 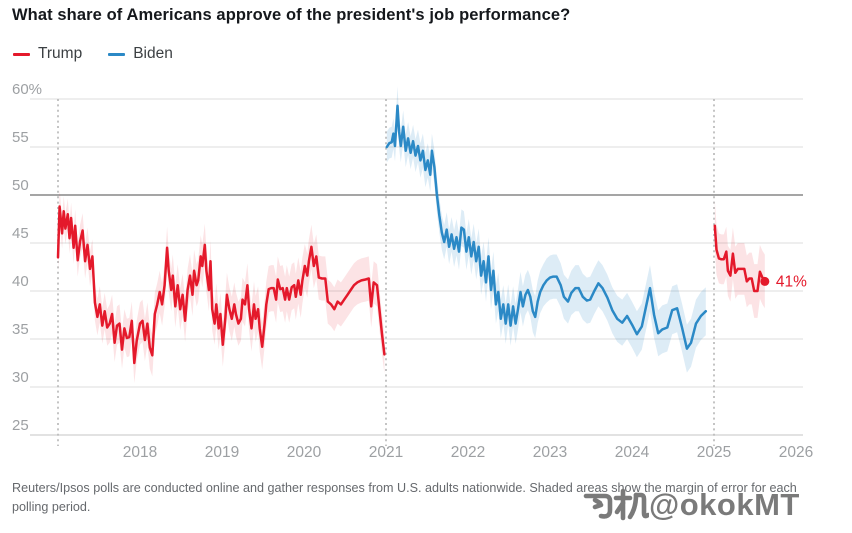 I want to click on x-tick-label: 2026, so click(x=796, y=452).